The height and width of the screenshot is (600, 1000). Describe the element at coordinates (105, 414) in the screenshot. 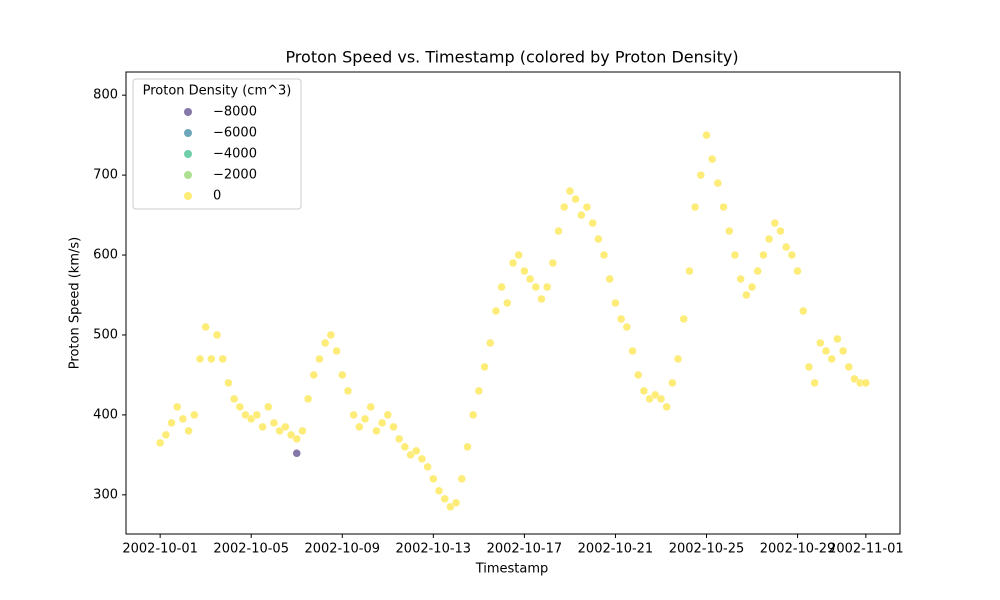

I see `y-tick-label: 400` at that location.